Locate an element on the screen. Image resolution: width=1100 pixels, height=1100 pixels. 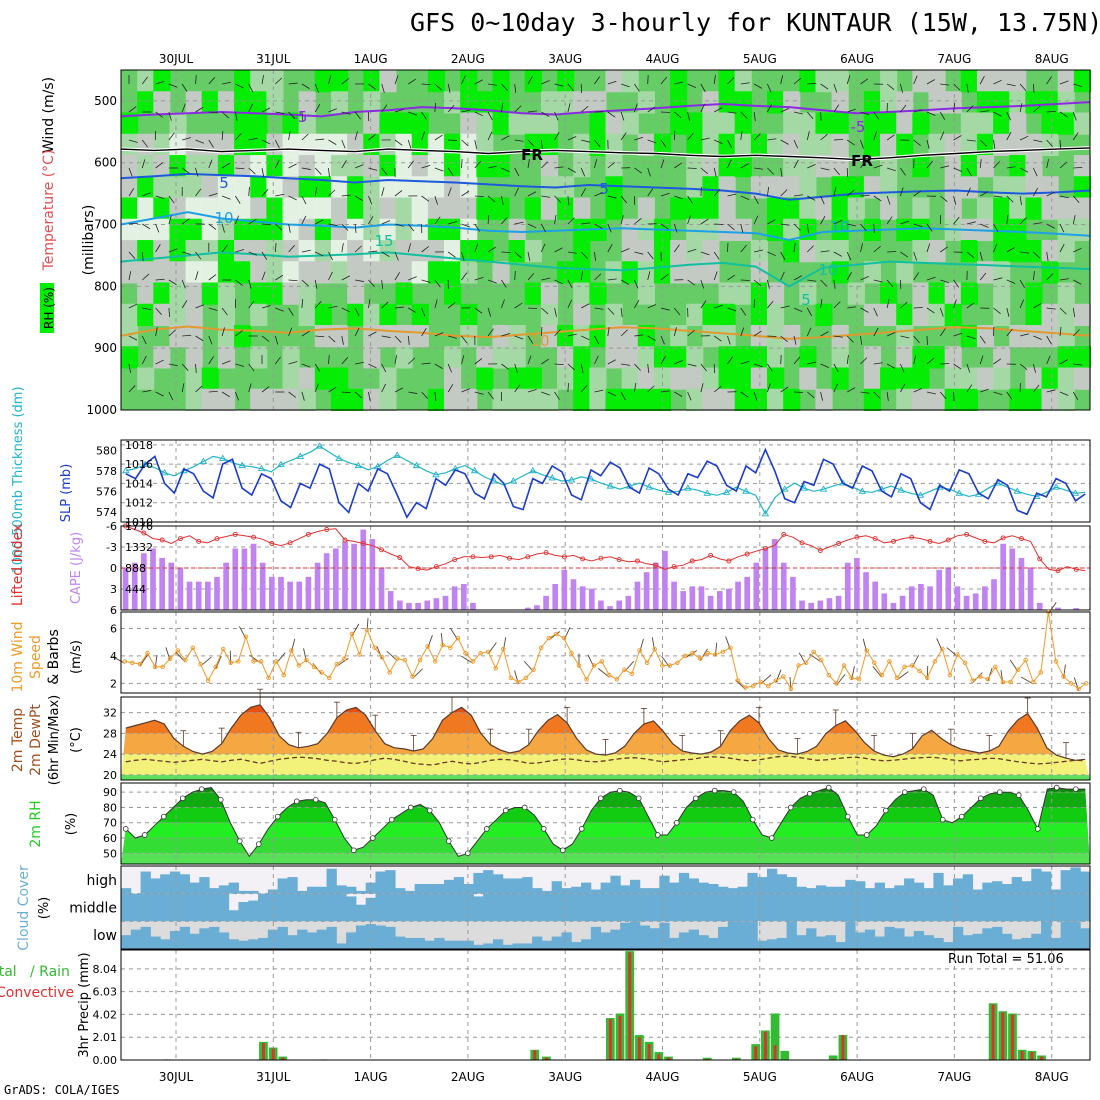
temp-band is located at coordinates (605, 764).